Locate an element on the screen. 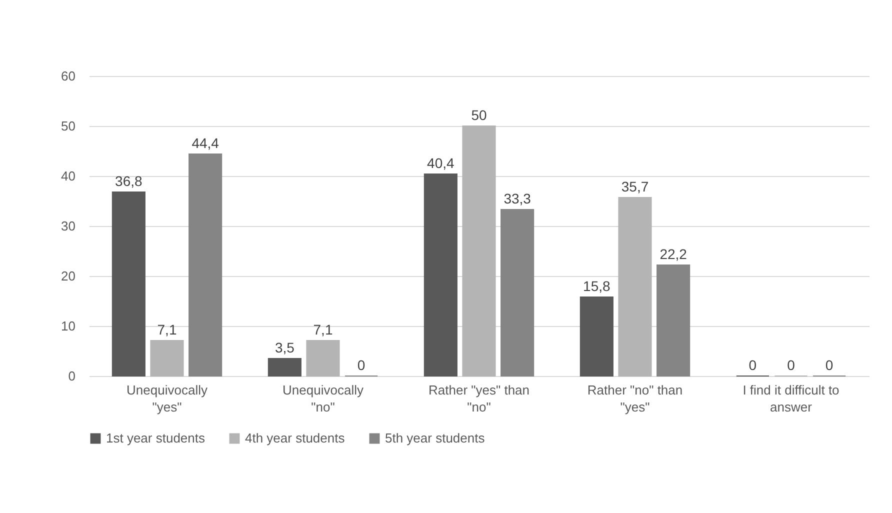 The width and height of the screenshot is (892, 513). y-tick-label: 60 is located at coordinates (68, 76).